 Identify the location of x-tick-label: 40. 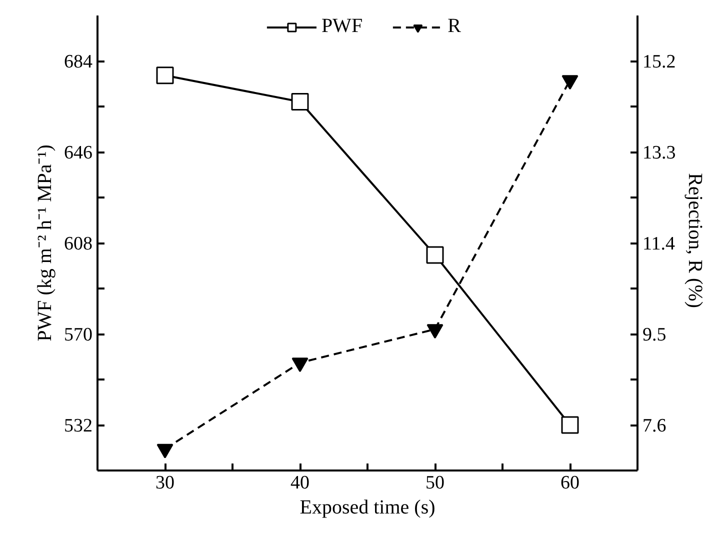
(300, 483).